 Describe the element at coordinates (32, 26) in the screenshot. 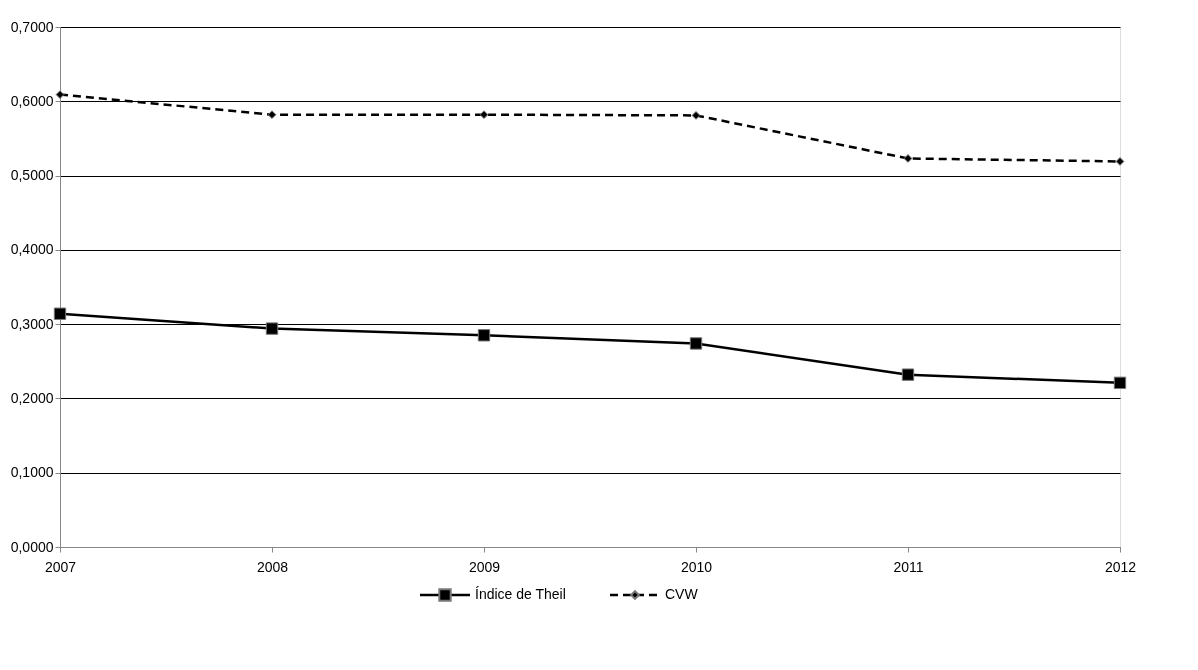

I see `y-tick-label: 0,7000` at that location.